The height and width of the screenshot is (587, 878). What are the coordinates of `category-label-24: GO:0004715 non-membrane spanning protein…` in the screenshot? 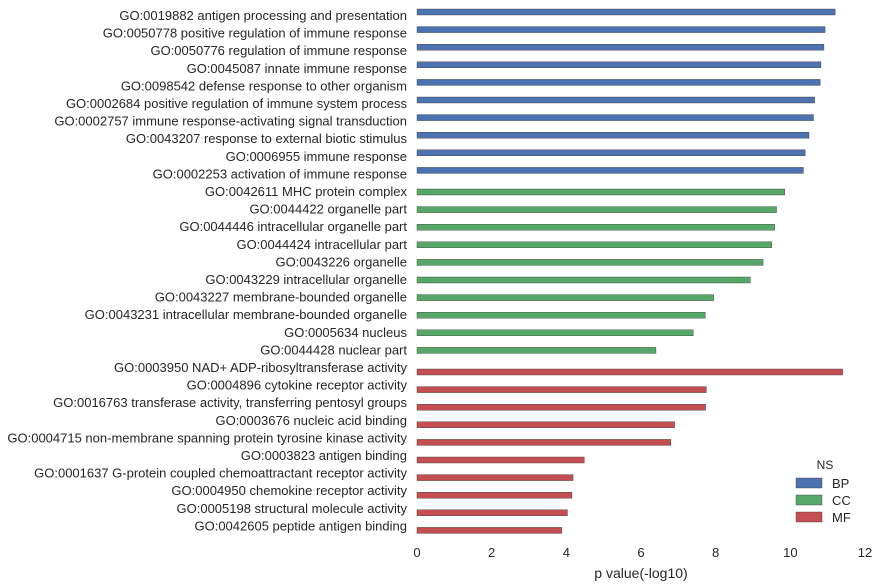 It's located at (207, 437).